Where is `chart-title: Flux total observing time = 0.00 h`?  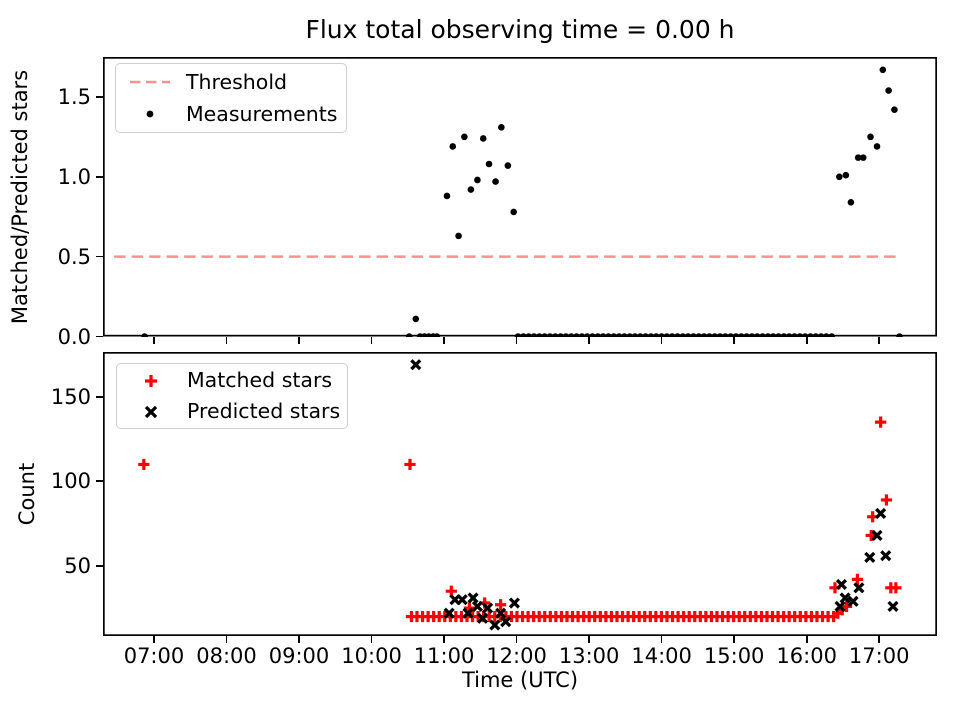 chart-title: Flux total observing time = 0.00 h is located at coordinates (520, 29).